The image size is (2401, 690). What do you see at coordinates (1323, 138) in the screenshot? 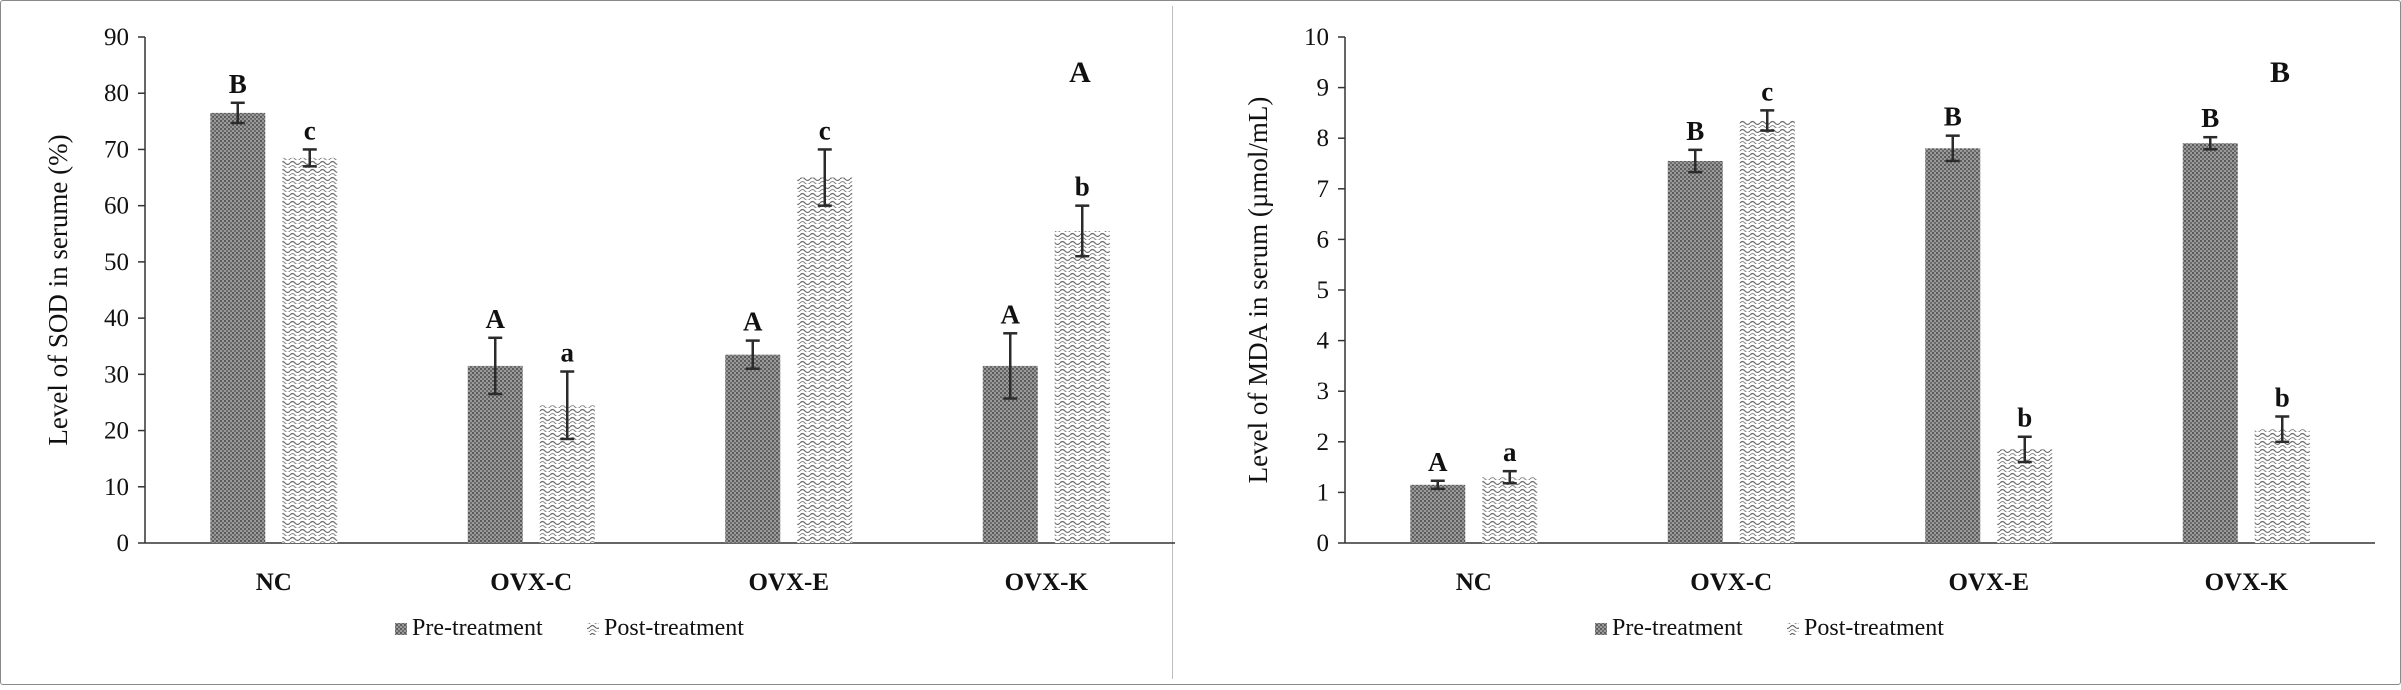
I see `y-tick-label: 8` at bounding box center [1323, 138].